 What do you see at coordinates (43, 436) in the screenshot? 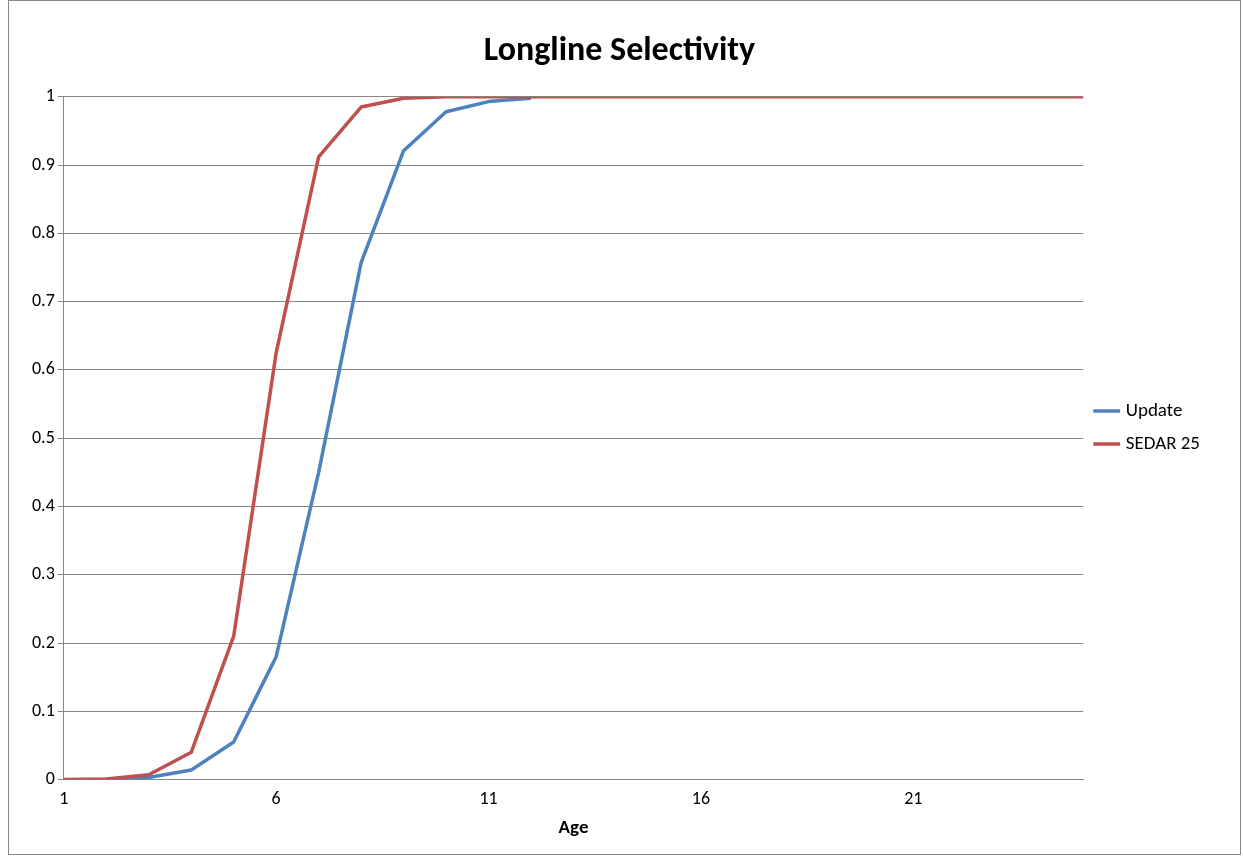
I see `y-tick-label: 0.5` at bounding box center [43, 436].